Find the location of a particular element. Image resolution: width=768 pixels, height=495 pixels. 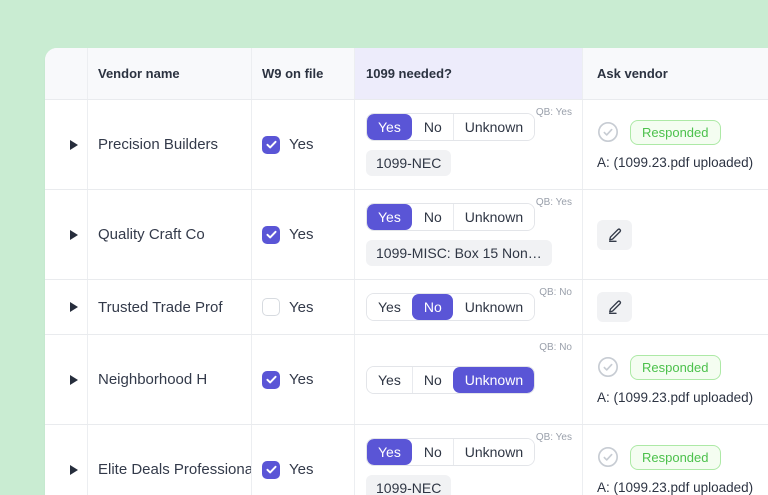

header-vendor-name: Vendor name is located at coordinates (170, 73).